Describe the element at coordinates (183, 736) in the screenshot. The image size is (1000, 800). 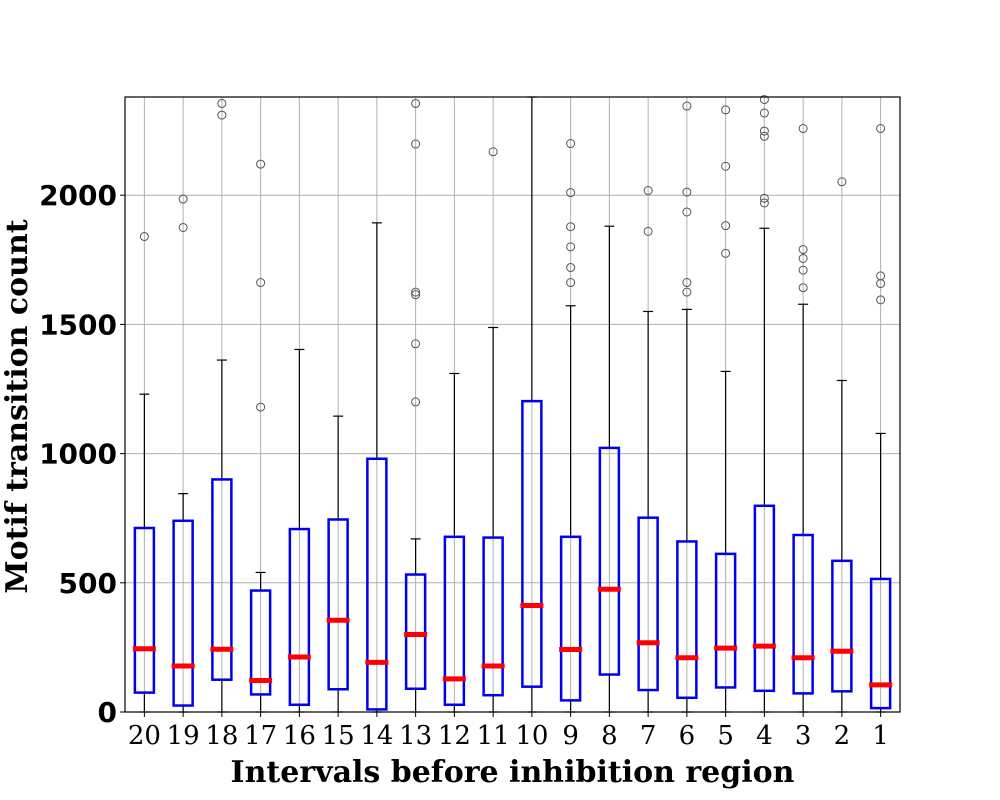
I see `x-tick-label: 19` at that location.